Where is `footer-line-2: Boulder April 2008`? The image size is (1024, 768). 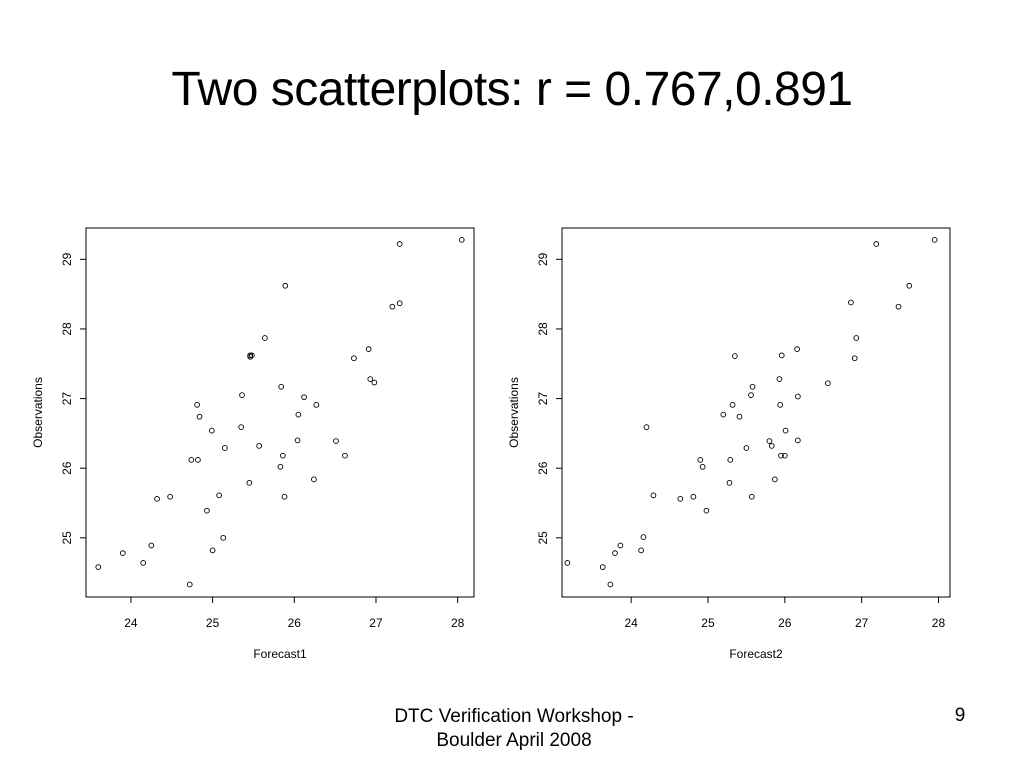
footer-line-2: Boulder April 2008 is located at coordinates (514, 740).